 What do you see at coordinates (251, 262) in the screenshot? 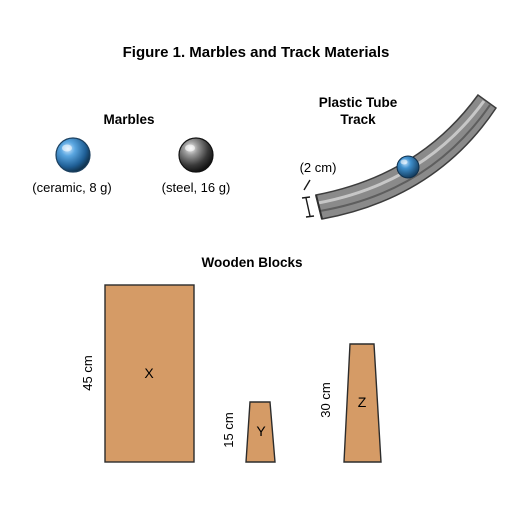
I see `blocks-heading: Wooden Blocks` at bounding box center [251, 262].